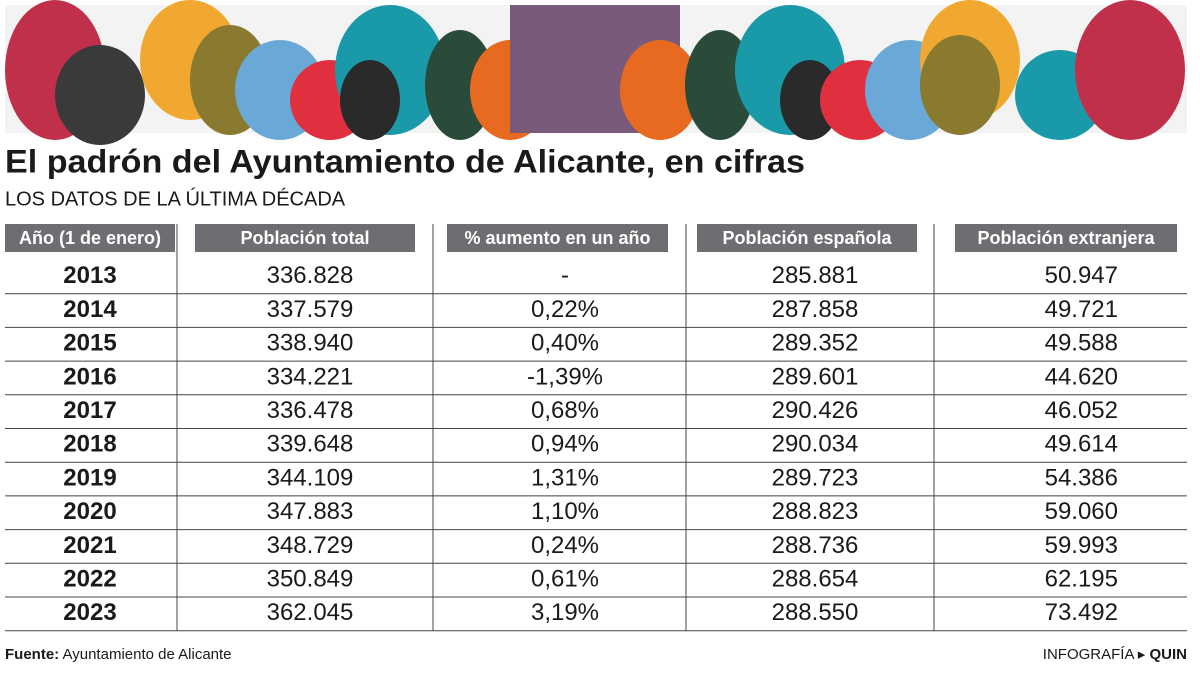 Image resolution: width=1200 pixels, height=682 pixels. I want to click on cell-value: 1,10%, so click(565, 511).